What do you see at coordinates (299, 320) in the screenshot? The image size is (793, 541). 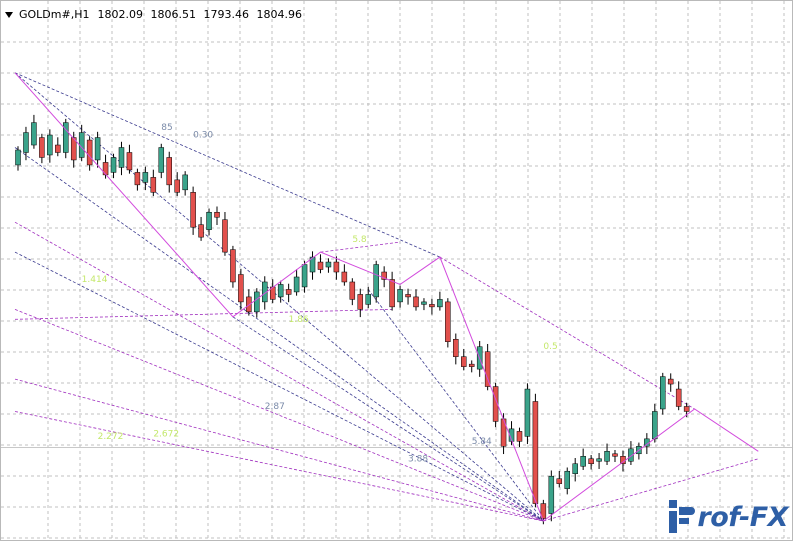 I see `fib-level-label: 1.86` at bounding box center [299, 320].